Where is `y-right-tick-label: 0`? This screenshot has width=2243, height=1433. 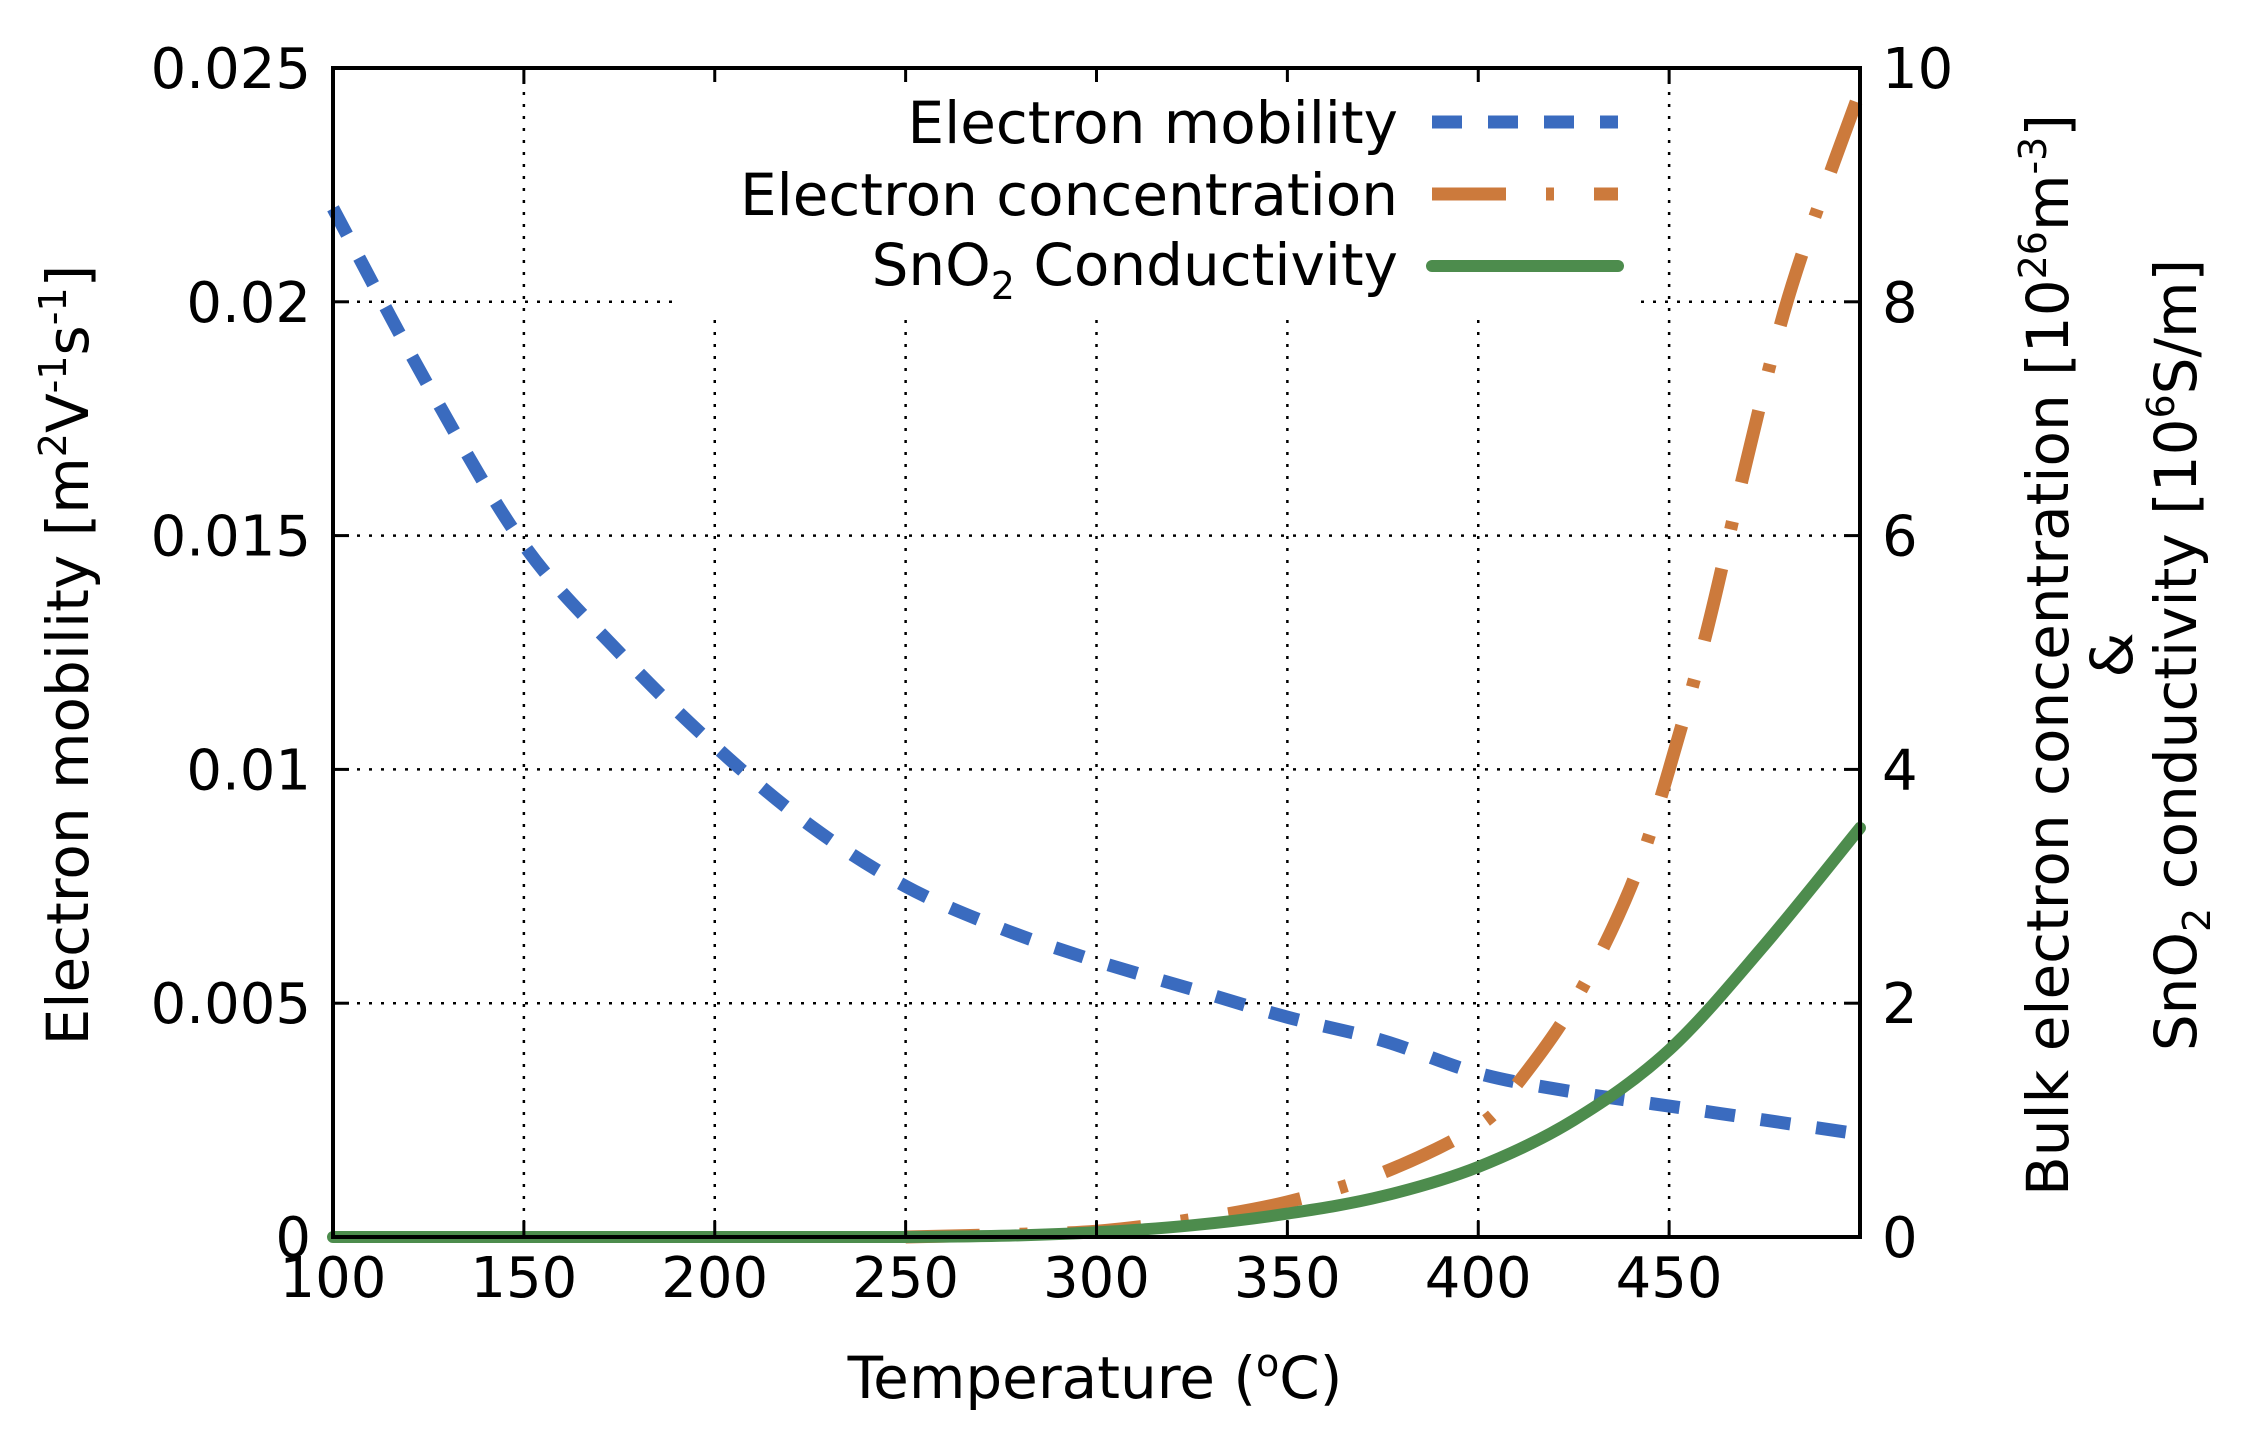 y-right-tick-label: 0 is located at coordinates (1900, 1238).